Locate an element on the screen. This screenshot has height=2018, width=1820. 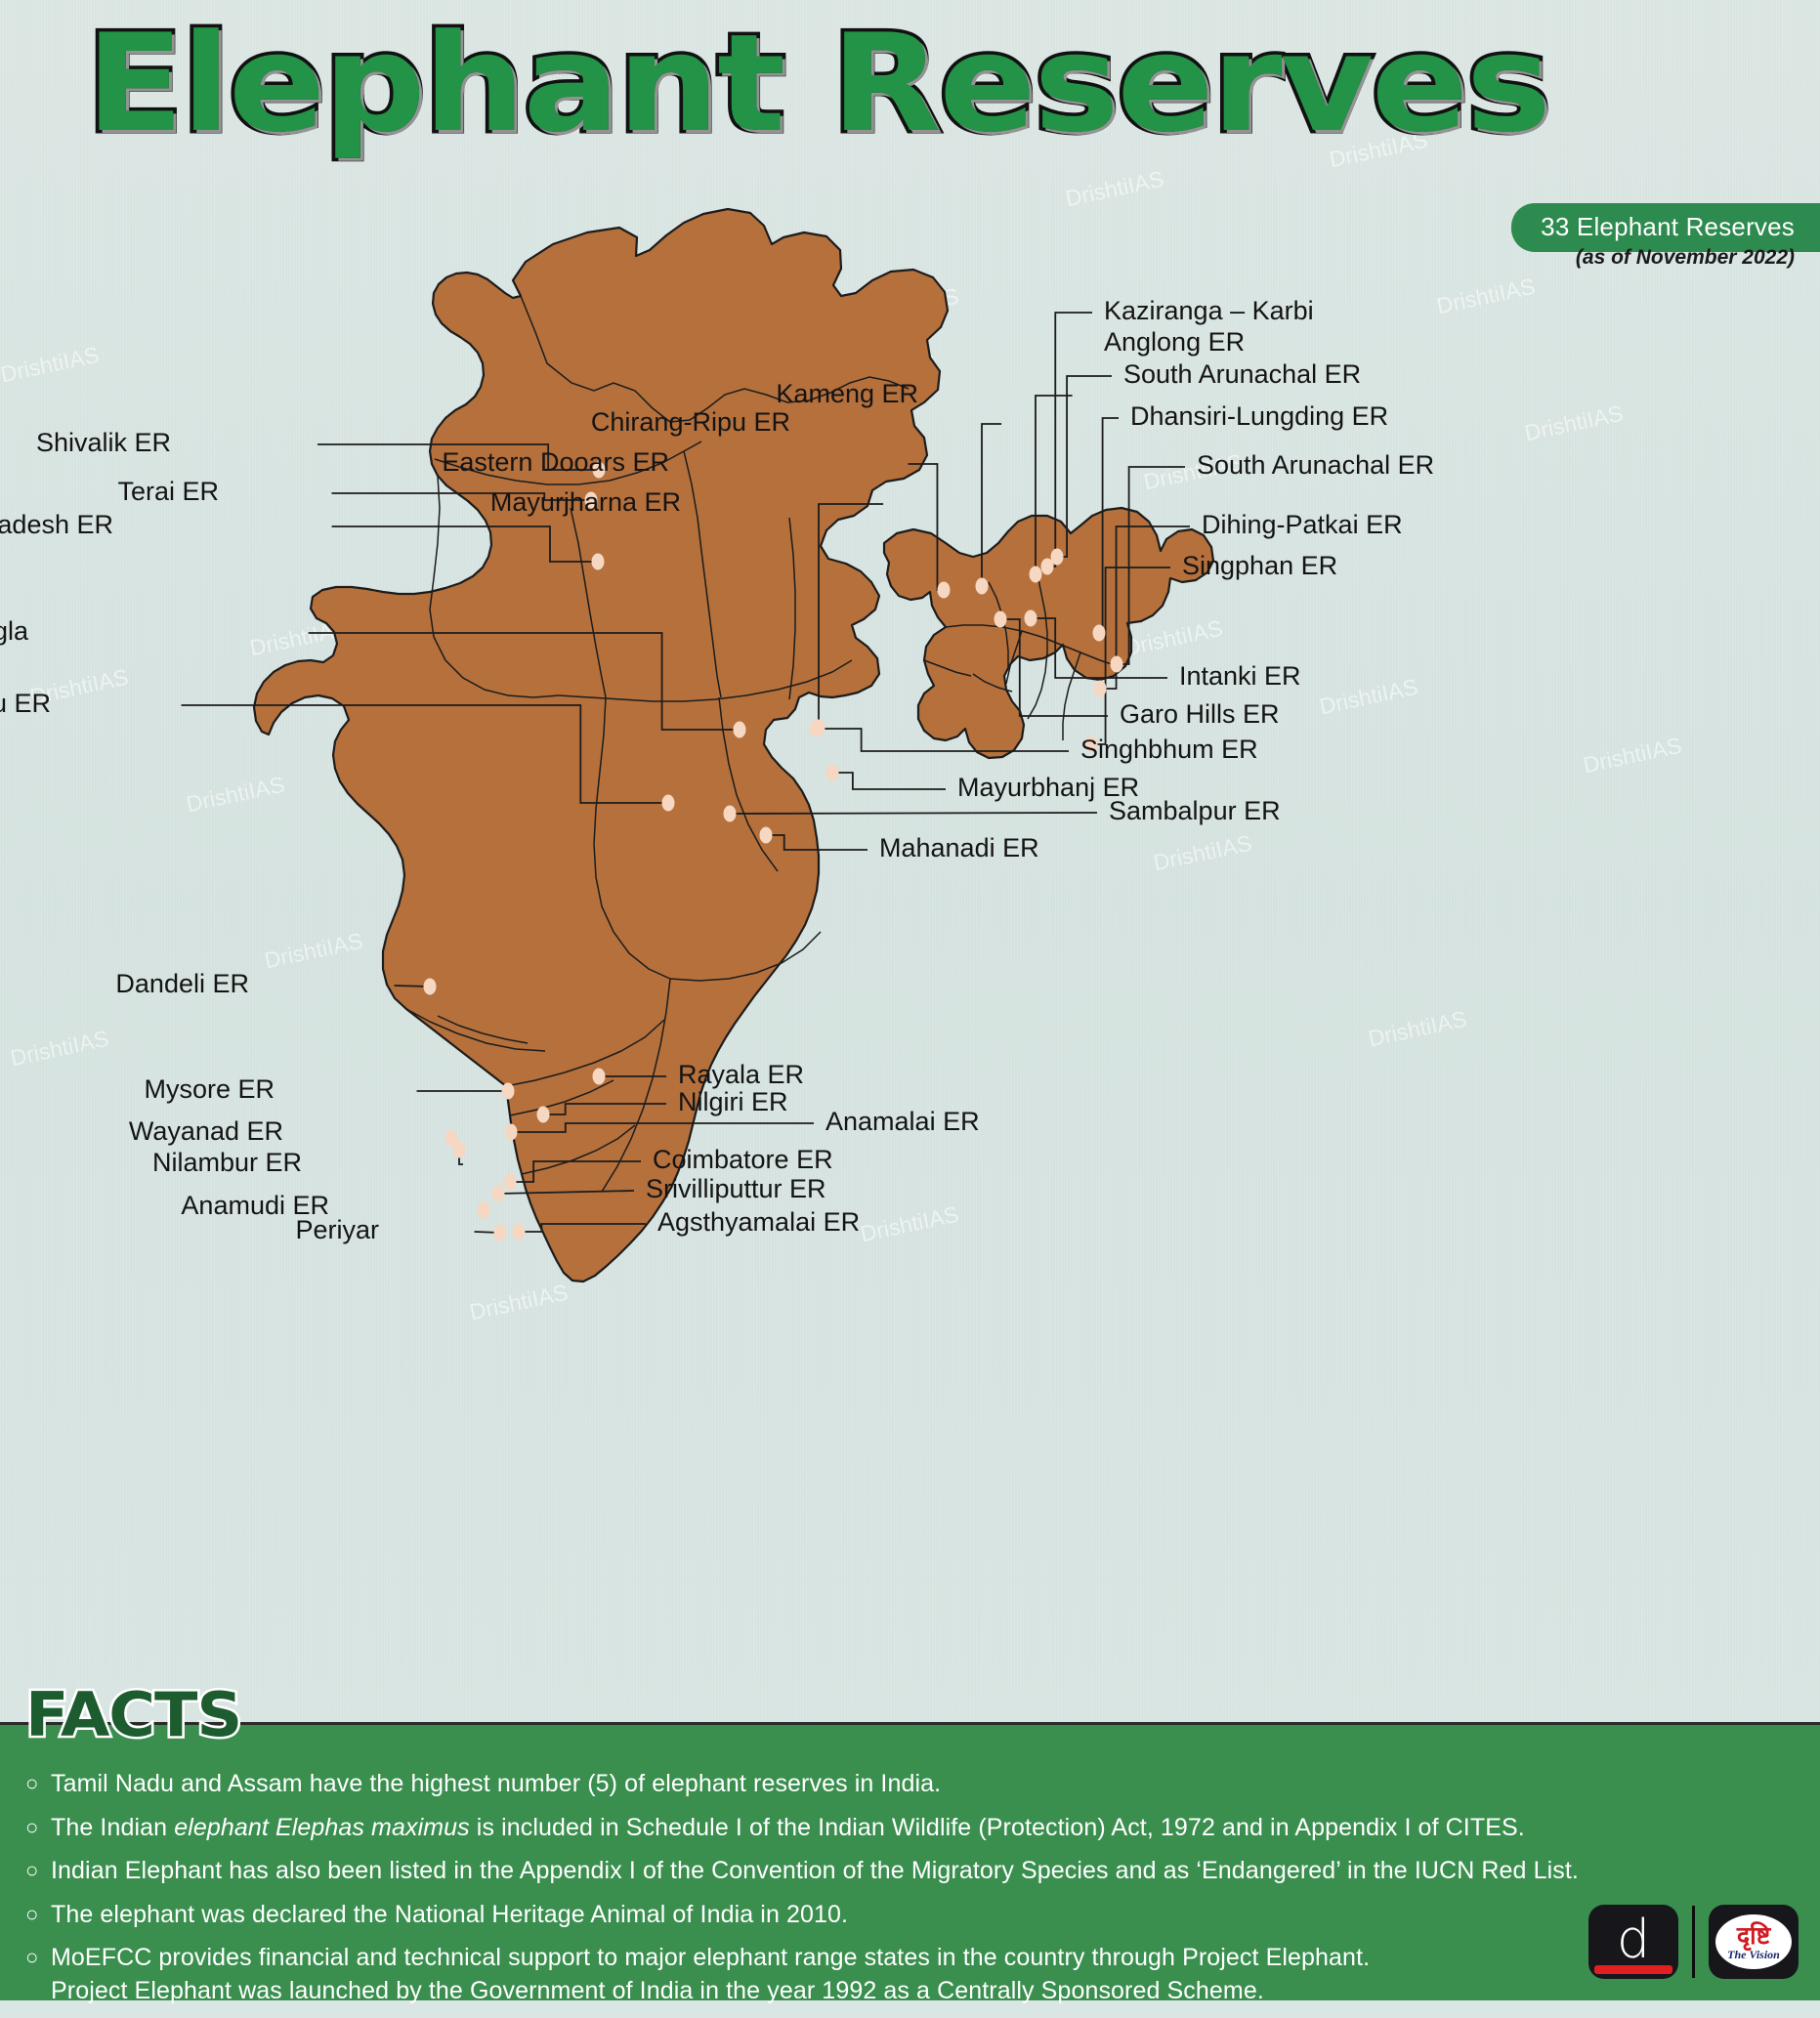
reserve-label: Kameng ER is located at coordinates (847, 393).